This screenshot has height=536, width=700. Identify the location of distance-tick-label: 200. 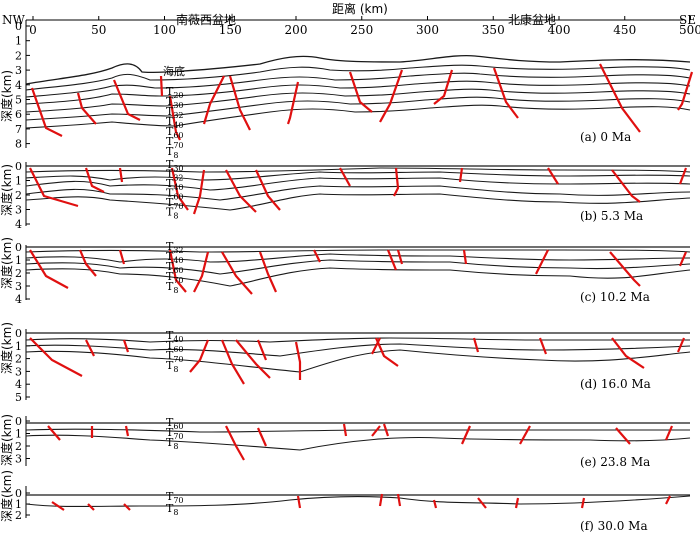
(296, 30).